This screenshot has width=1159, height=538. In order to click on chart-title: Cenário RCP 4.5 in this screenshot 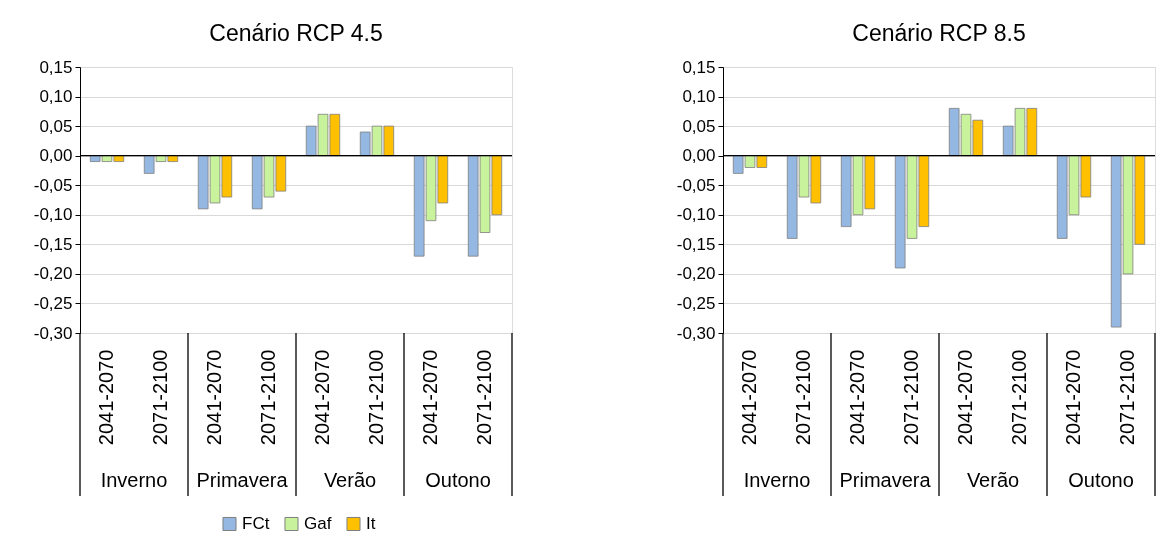, I will do `click(296, 33)`.